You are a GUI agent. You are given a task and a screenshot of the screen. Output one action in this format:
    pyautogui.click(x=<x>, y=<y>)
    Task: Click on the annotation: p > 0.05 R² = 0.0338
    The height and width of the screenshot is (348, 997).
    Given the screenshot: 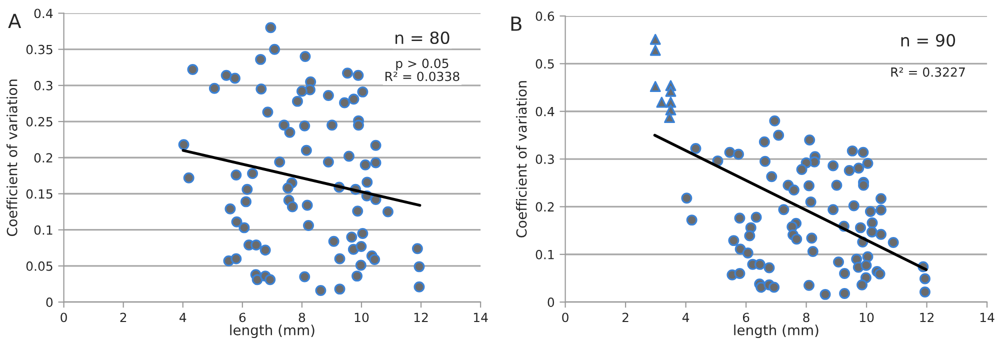 What is the action you would take?
    pyautogui.click(x=423, y=70)
    